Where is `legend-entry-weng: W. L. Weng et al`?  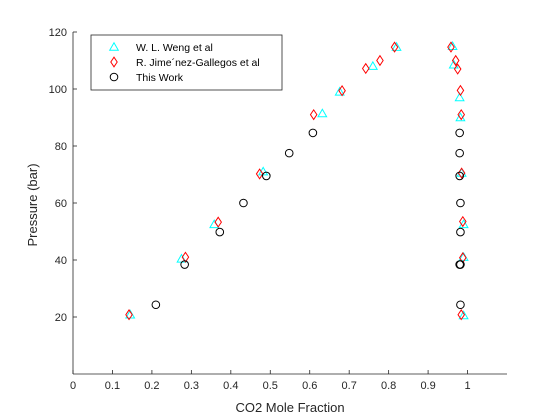
legend-entry-weng: W. L. Weng et al is located at coordinates (160, 47).